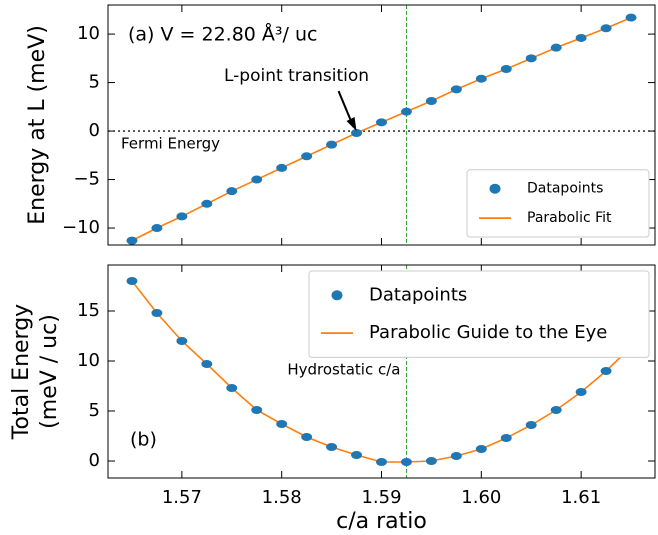 The image size is (658, 535). Describe the element at coordinates (569, 218) in the screenshot. I see `legend-label: Parabolic Fit` at that location.